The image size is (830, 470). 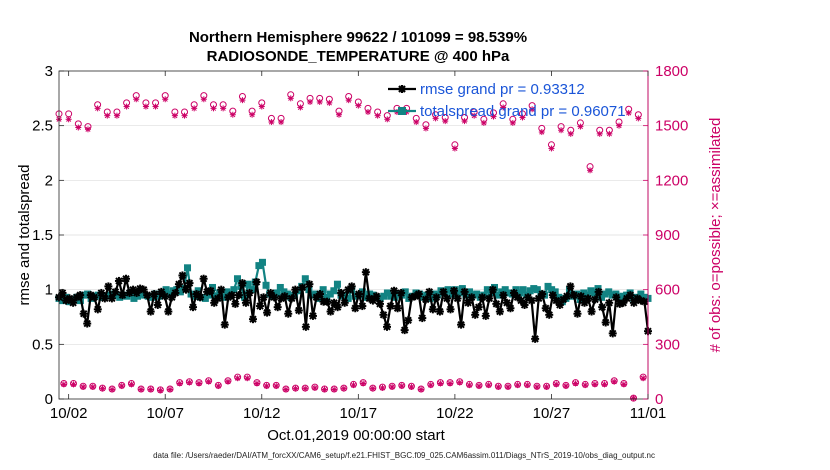 What do you see at coordinates (49, 71) in the screenshot?
I see `left-tick-label: 3` at bounding box center [49, 71].